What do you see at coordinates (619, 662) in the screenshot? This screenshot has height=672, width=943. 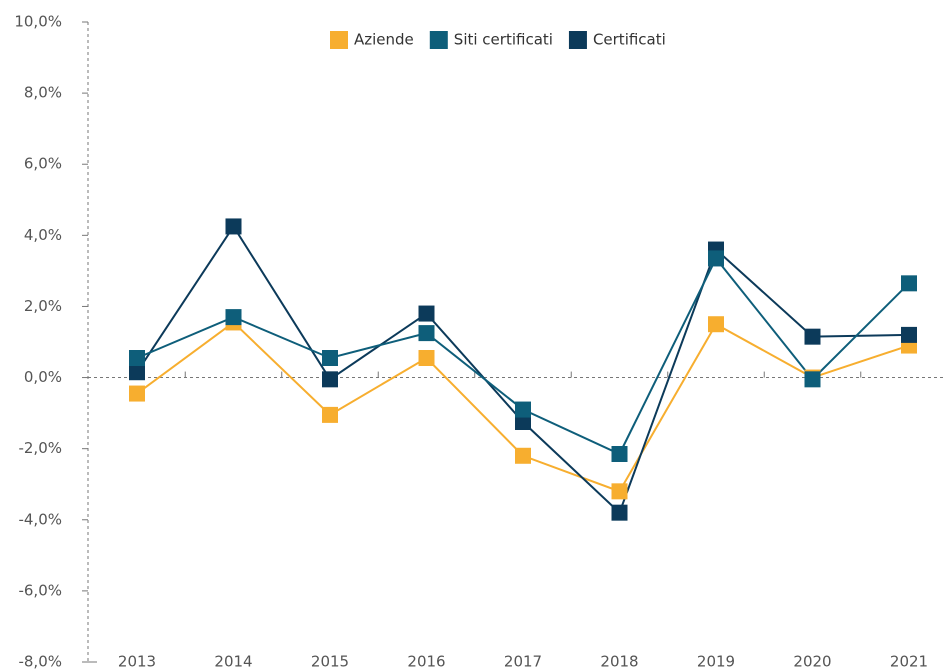 I see `x-tick-label: 2018` at bounding box center [619, 662].